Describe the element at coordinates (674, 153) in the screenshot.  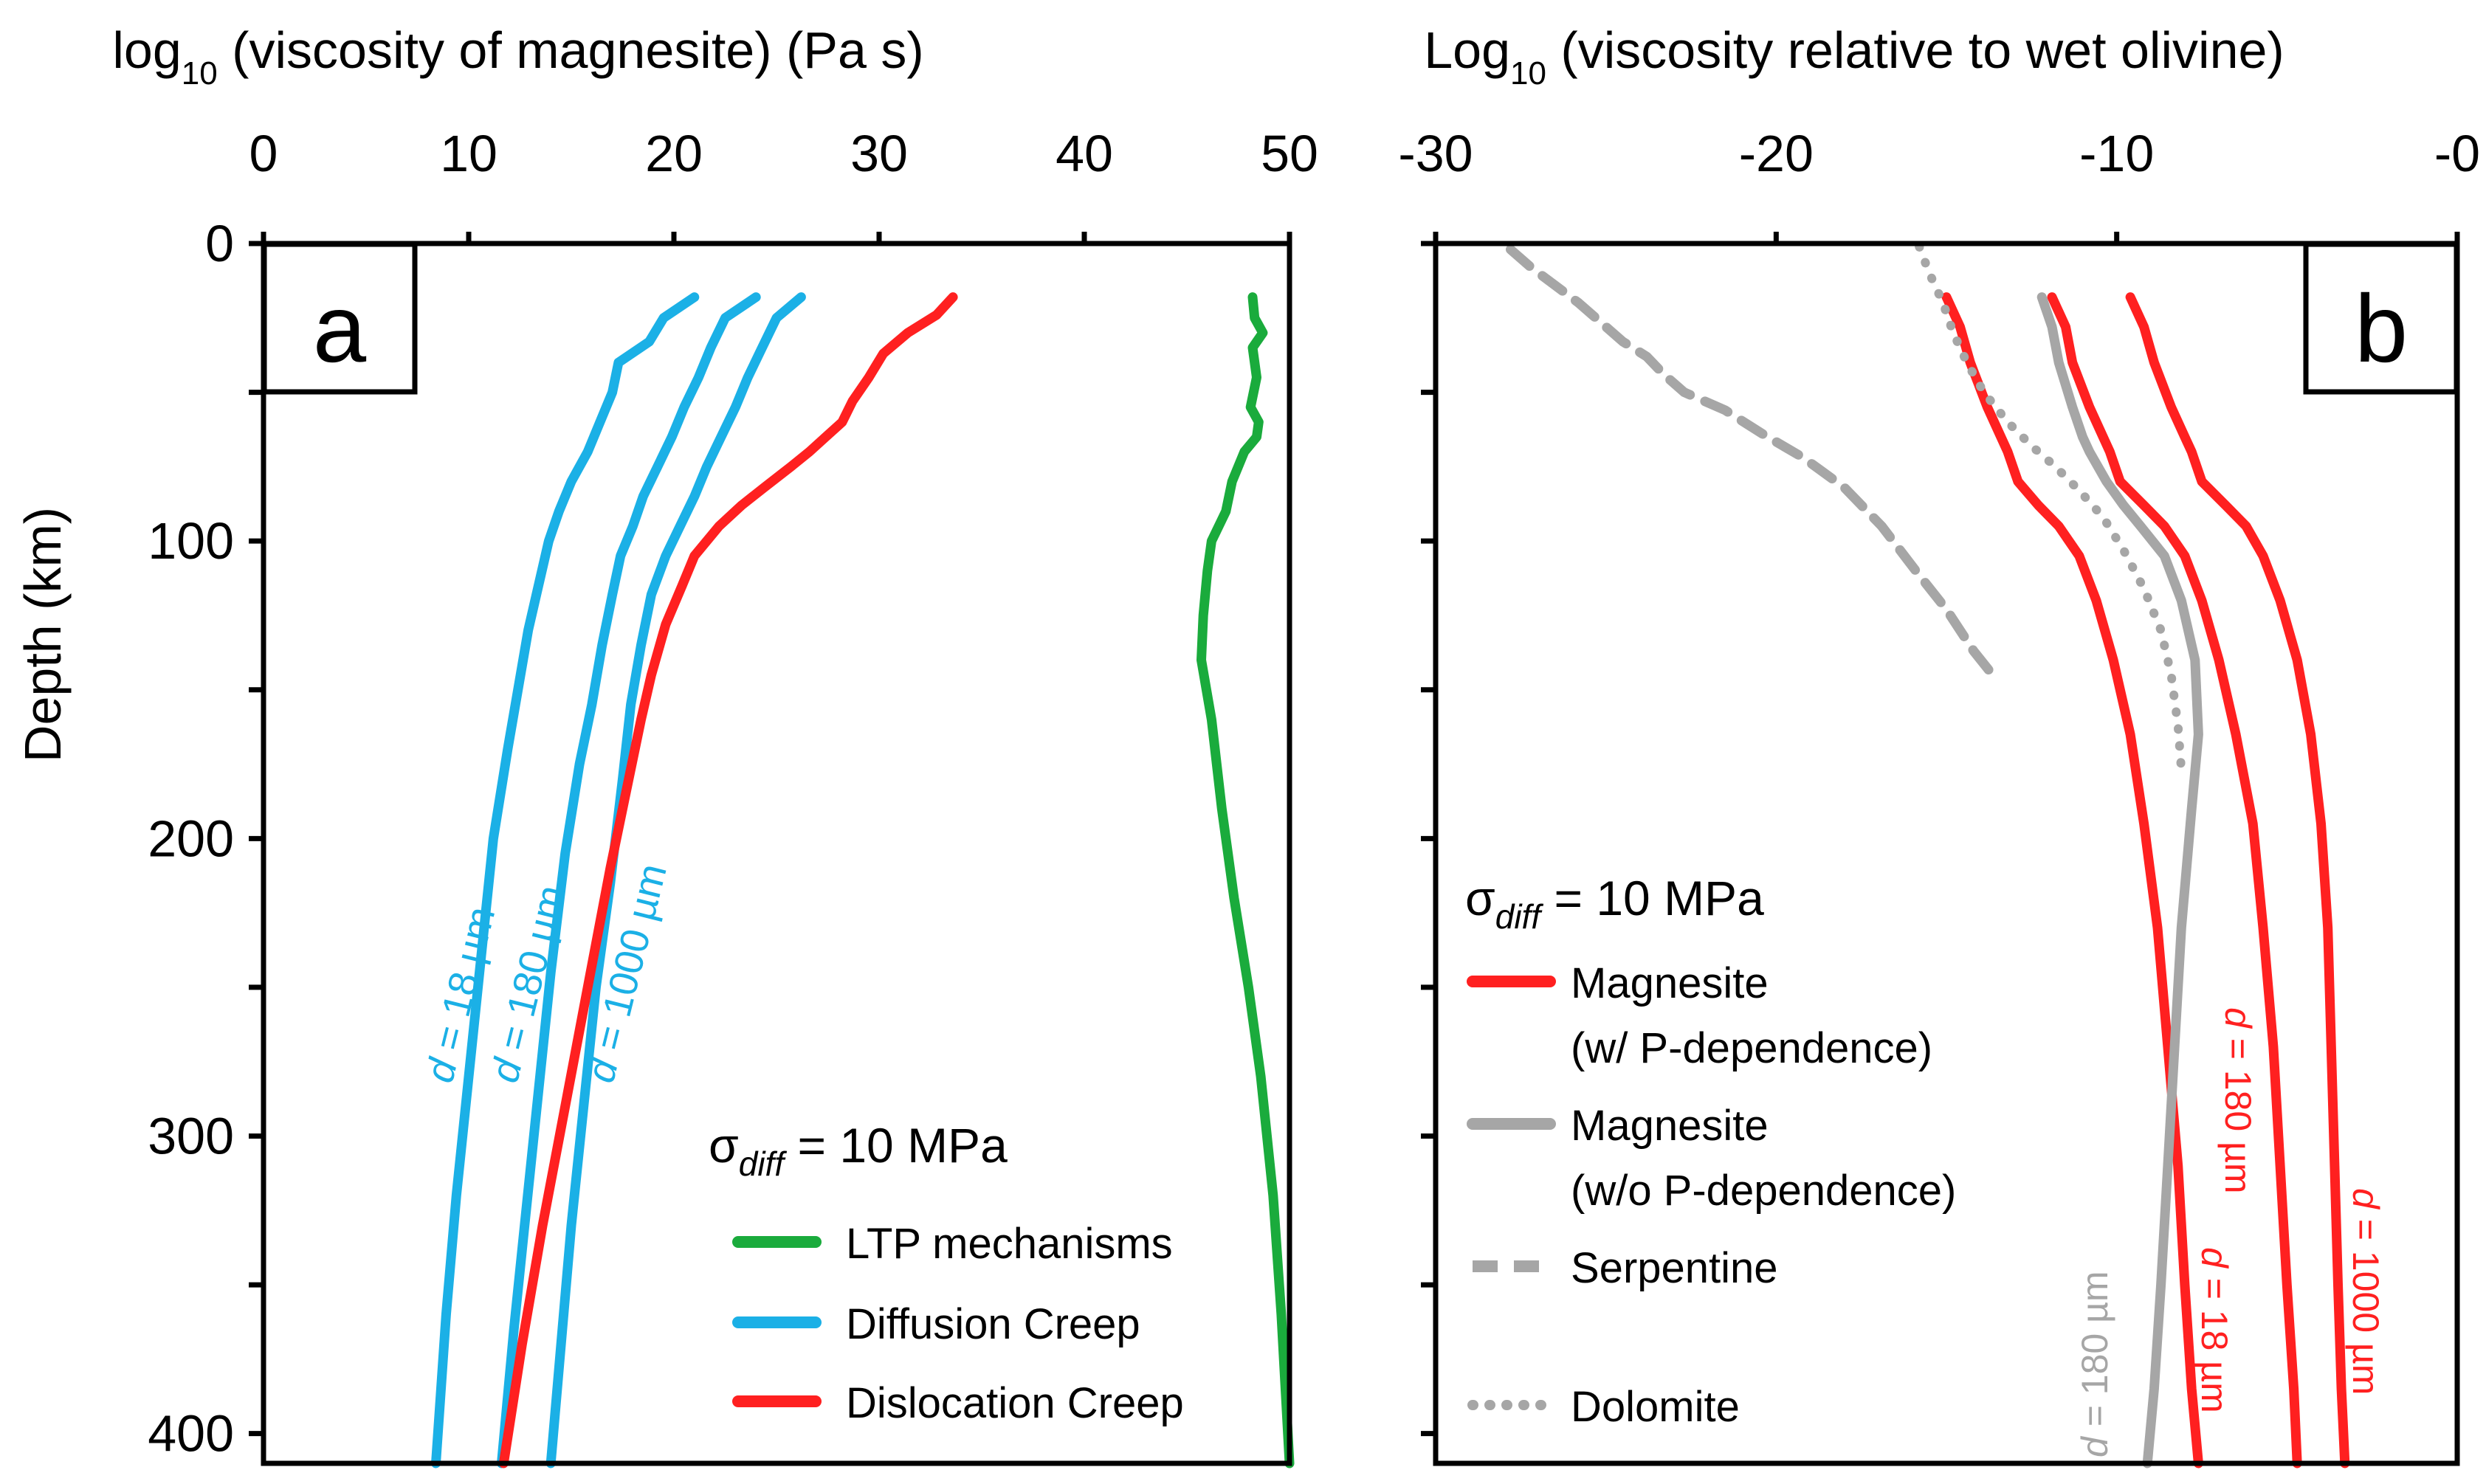
I see `panel-a-x-tick-label: 20` at that location.